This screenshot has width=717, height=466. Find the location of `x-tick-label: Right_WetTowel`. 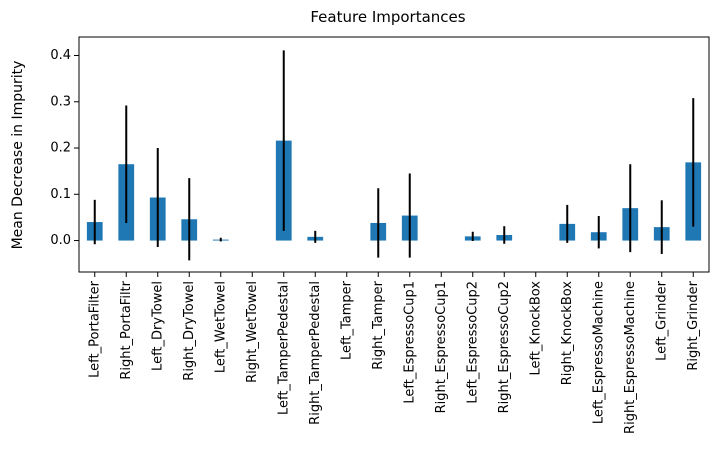

x-tick-label: Right_WetTowel is located at coordinates (252, 332).